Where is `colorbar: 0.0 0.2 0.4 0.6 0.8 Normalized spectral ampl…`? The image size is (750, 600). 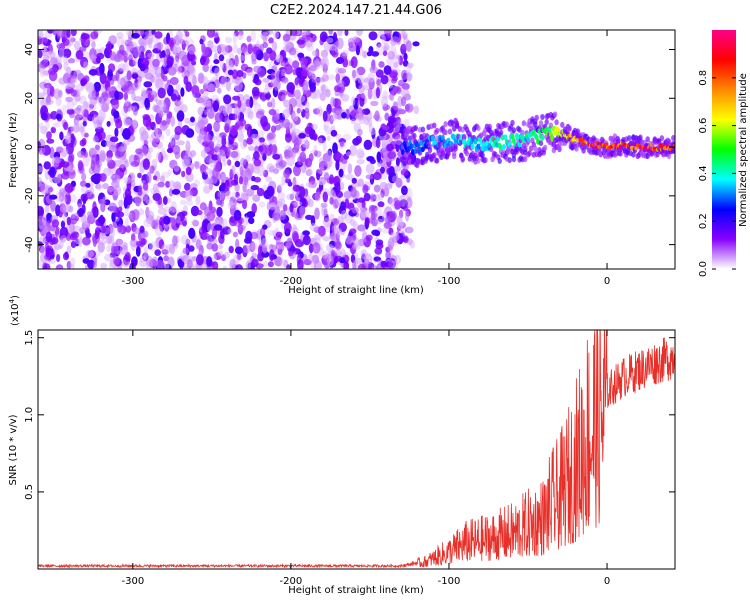 colorbar: 0.0 0.2 0.4 0.6 0.8 Normalized spectral ampl… is located at coordinates (723, 153).